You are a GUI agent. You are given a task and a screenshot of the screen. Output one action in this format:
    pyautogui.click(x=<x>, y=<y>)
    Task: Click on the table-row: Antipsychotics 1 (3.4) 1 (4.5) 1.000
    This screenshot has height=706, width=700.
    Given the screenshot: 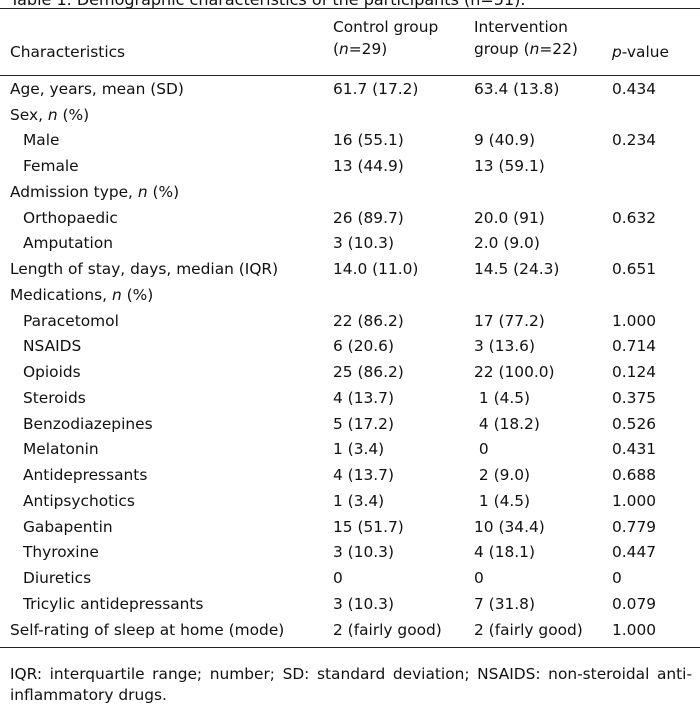 What is the action you would take?
    pyautogui.click(x=350, y=497)
    